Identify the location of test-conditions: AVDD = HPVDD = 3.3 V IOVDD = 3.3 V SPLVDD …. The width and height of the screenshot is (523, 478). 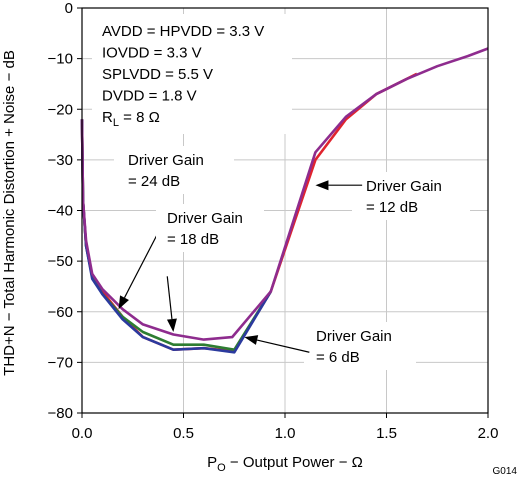
(192, 74).